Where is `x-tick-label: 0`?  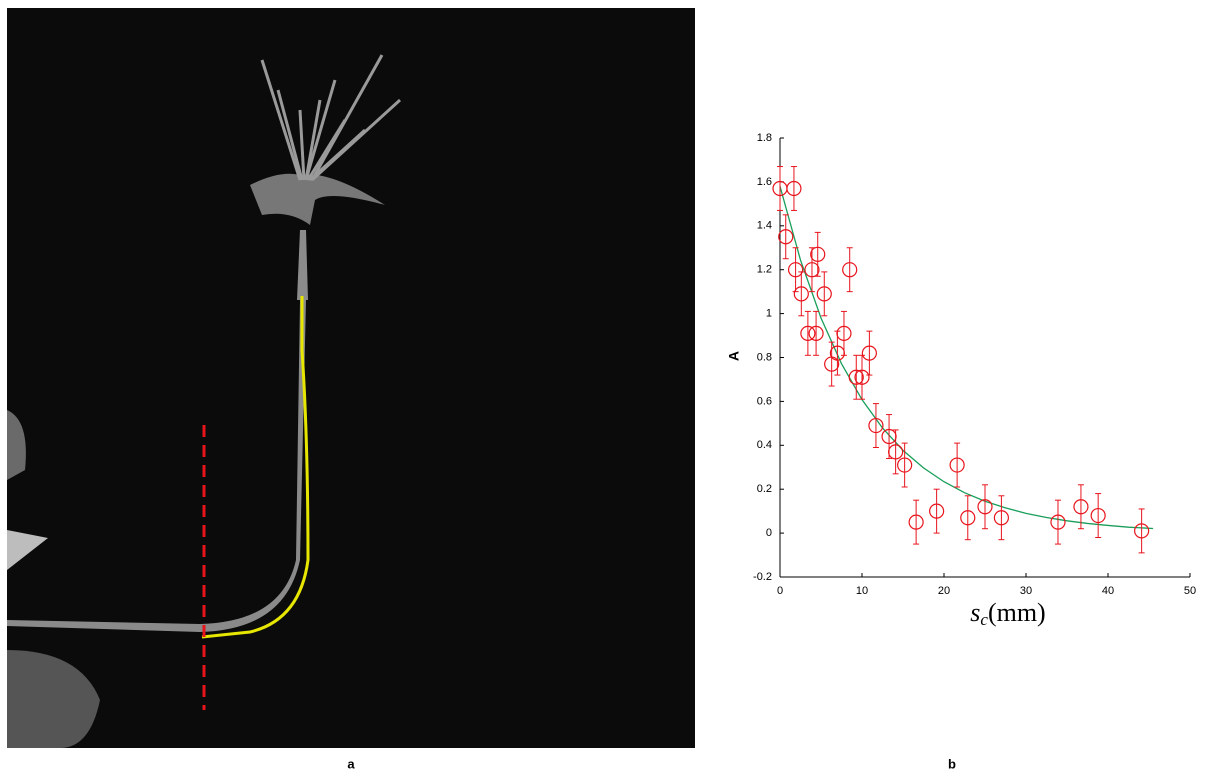 x-tick-label: 0 is located at coordinates (780, 591).